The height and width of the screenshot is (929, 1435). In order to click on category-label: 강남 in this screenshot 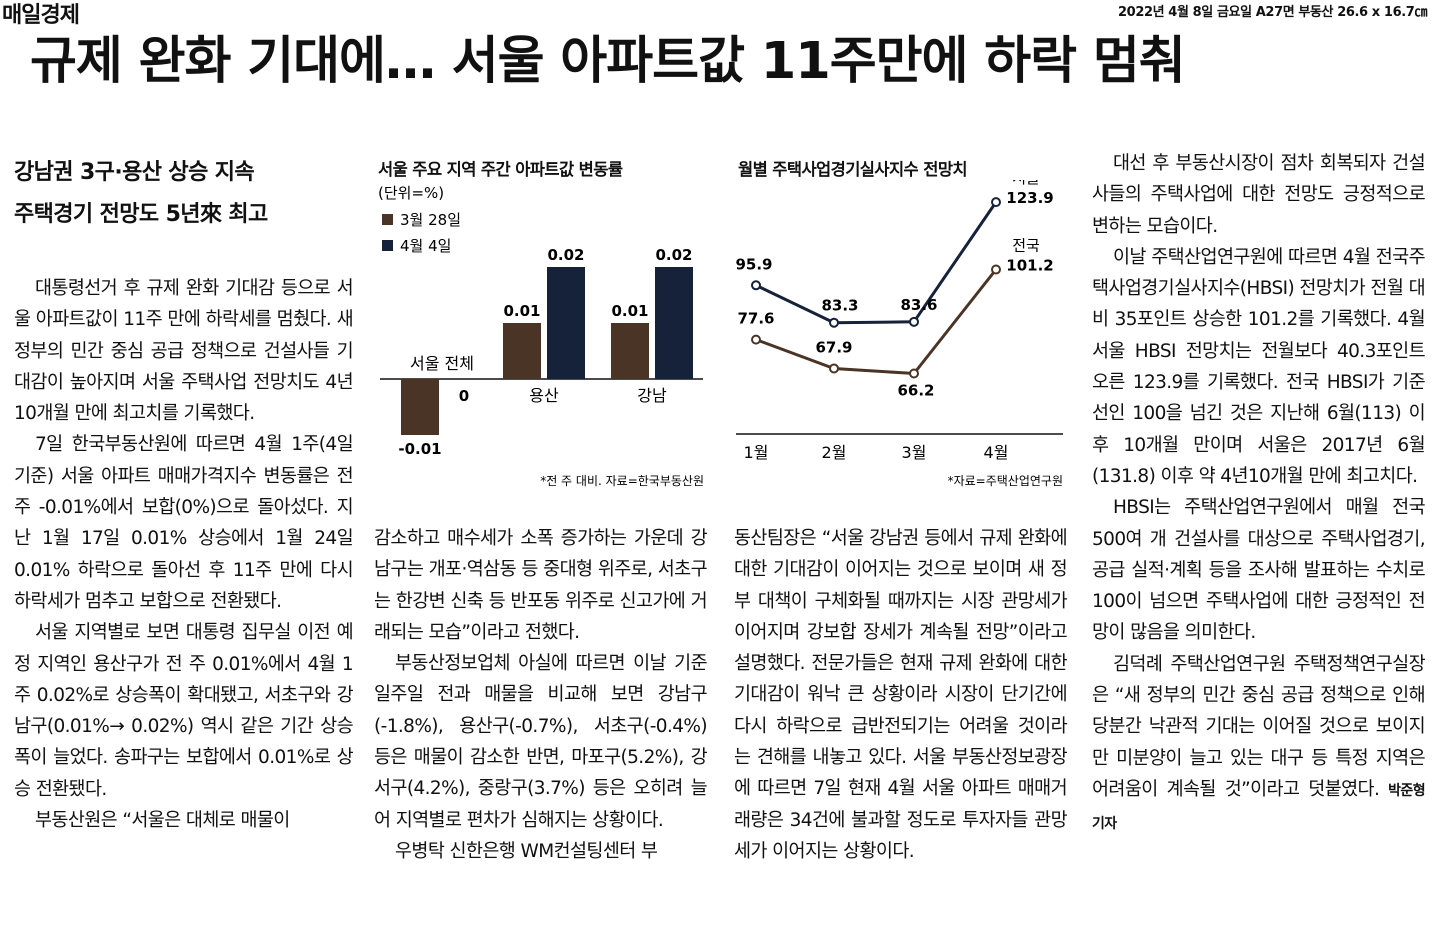, I will do `click(652, 395)`.